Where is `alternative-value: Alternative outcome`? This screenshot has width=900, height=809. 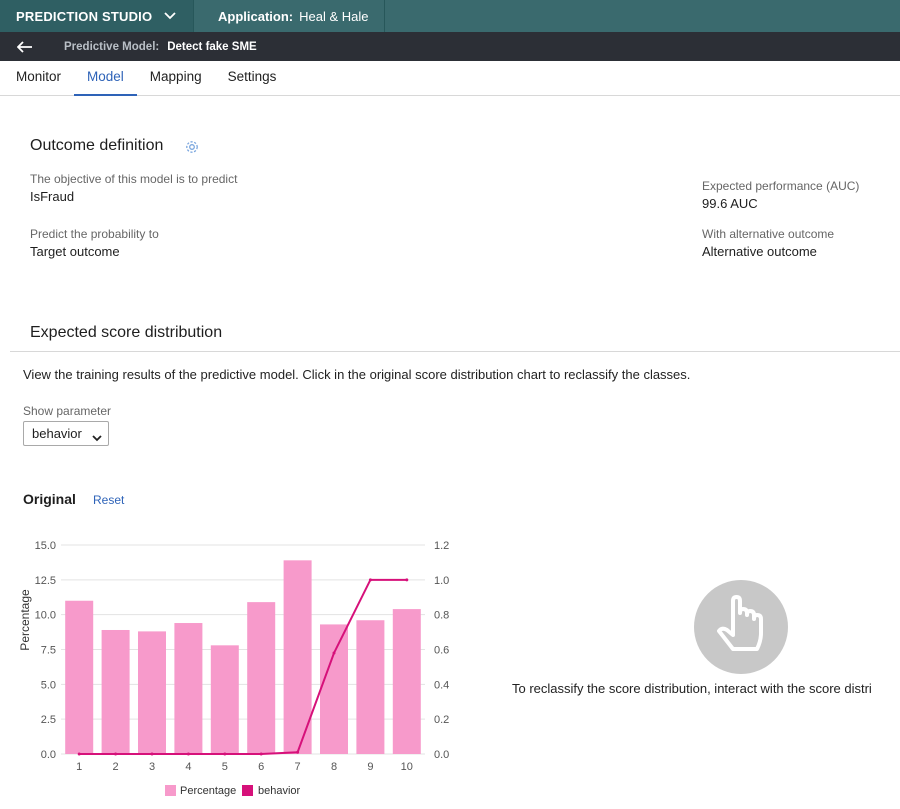 alternative-value: Alternative outcome is located at coordinates (759, 251).